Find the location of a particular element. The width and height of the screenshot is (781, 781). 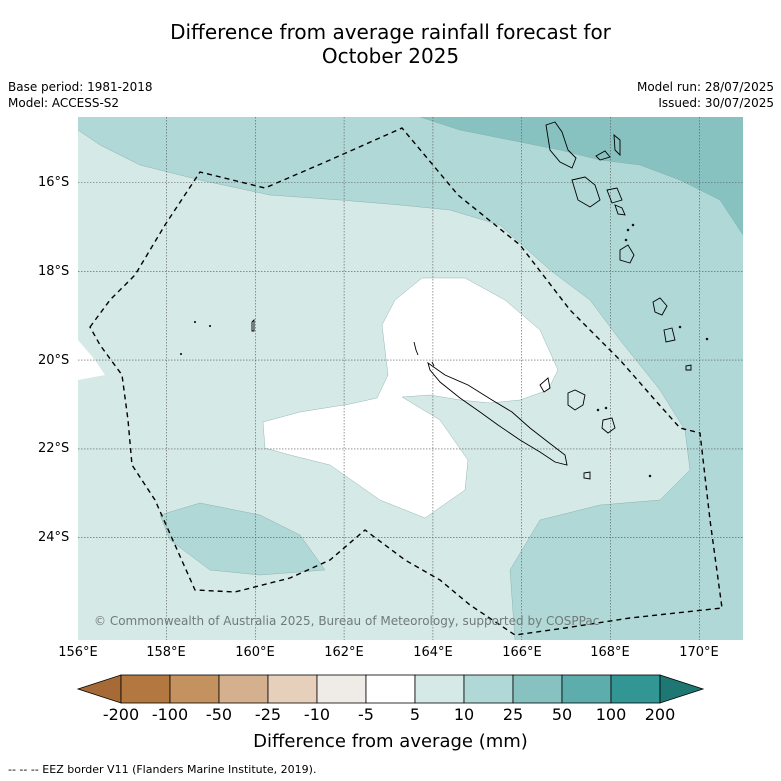

issued-date: Issued: 30/07/2025 is located at coordinates (716, 103).